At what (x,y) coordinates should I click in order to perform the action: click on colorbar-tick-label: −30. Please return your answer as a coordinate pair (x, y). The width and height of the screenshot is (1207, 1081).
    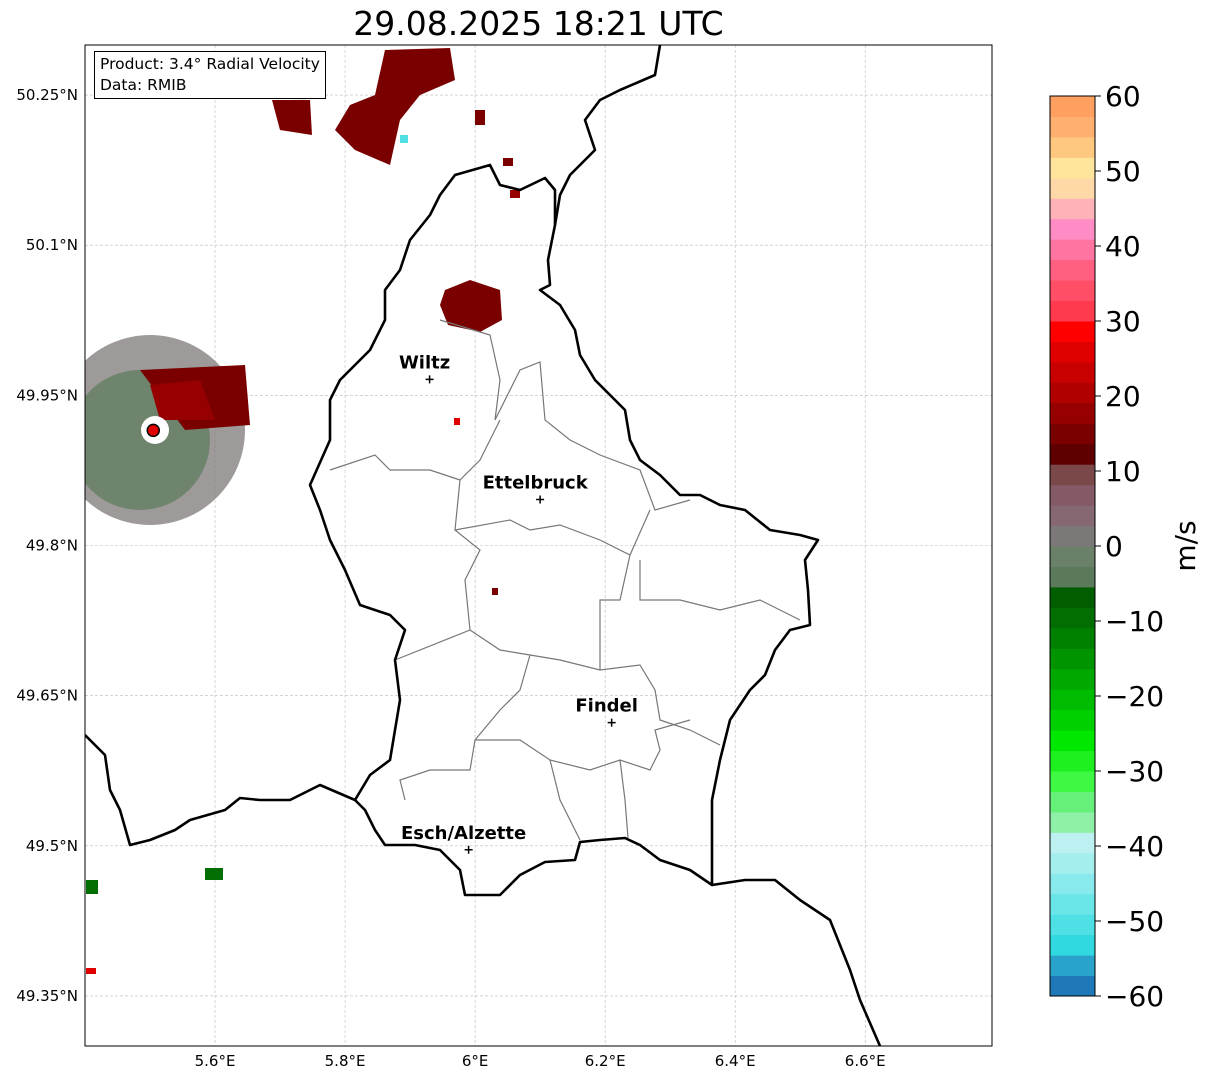
    Looking at the image, I should click on (1134, 771).